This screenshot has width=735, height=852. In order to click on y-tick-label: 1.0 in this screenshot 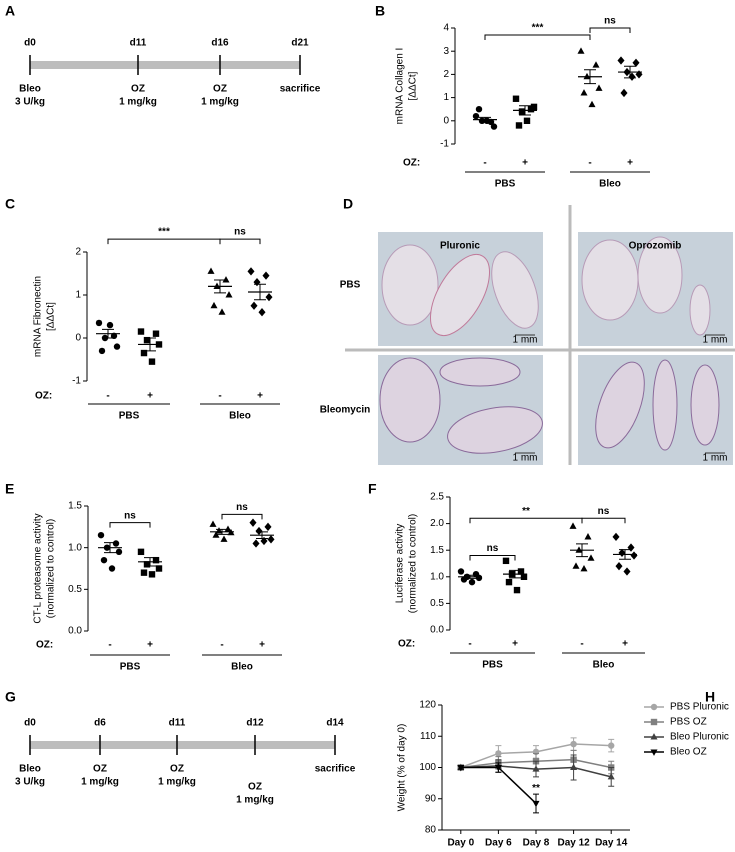, I will do `click(437, 576)`.